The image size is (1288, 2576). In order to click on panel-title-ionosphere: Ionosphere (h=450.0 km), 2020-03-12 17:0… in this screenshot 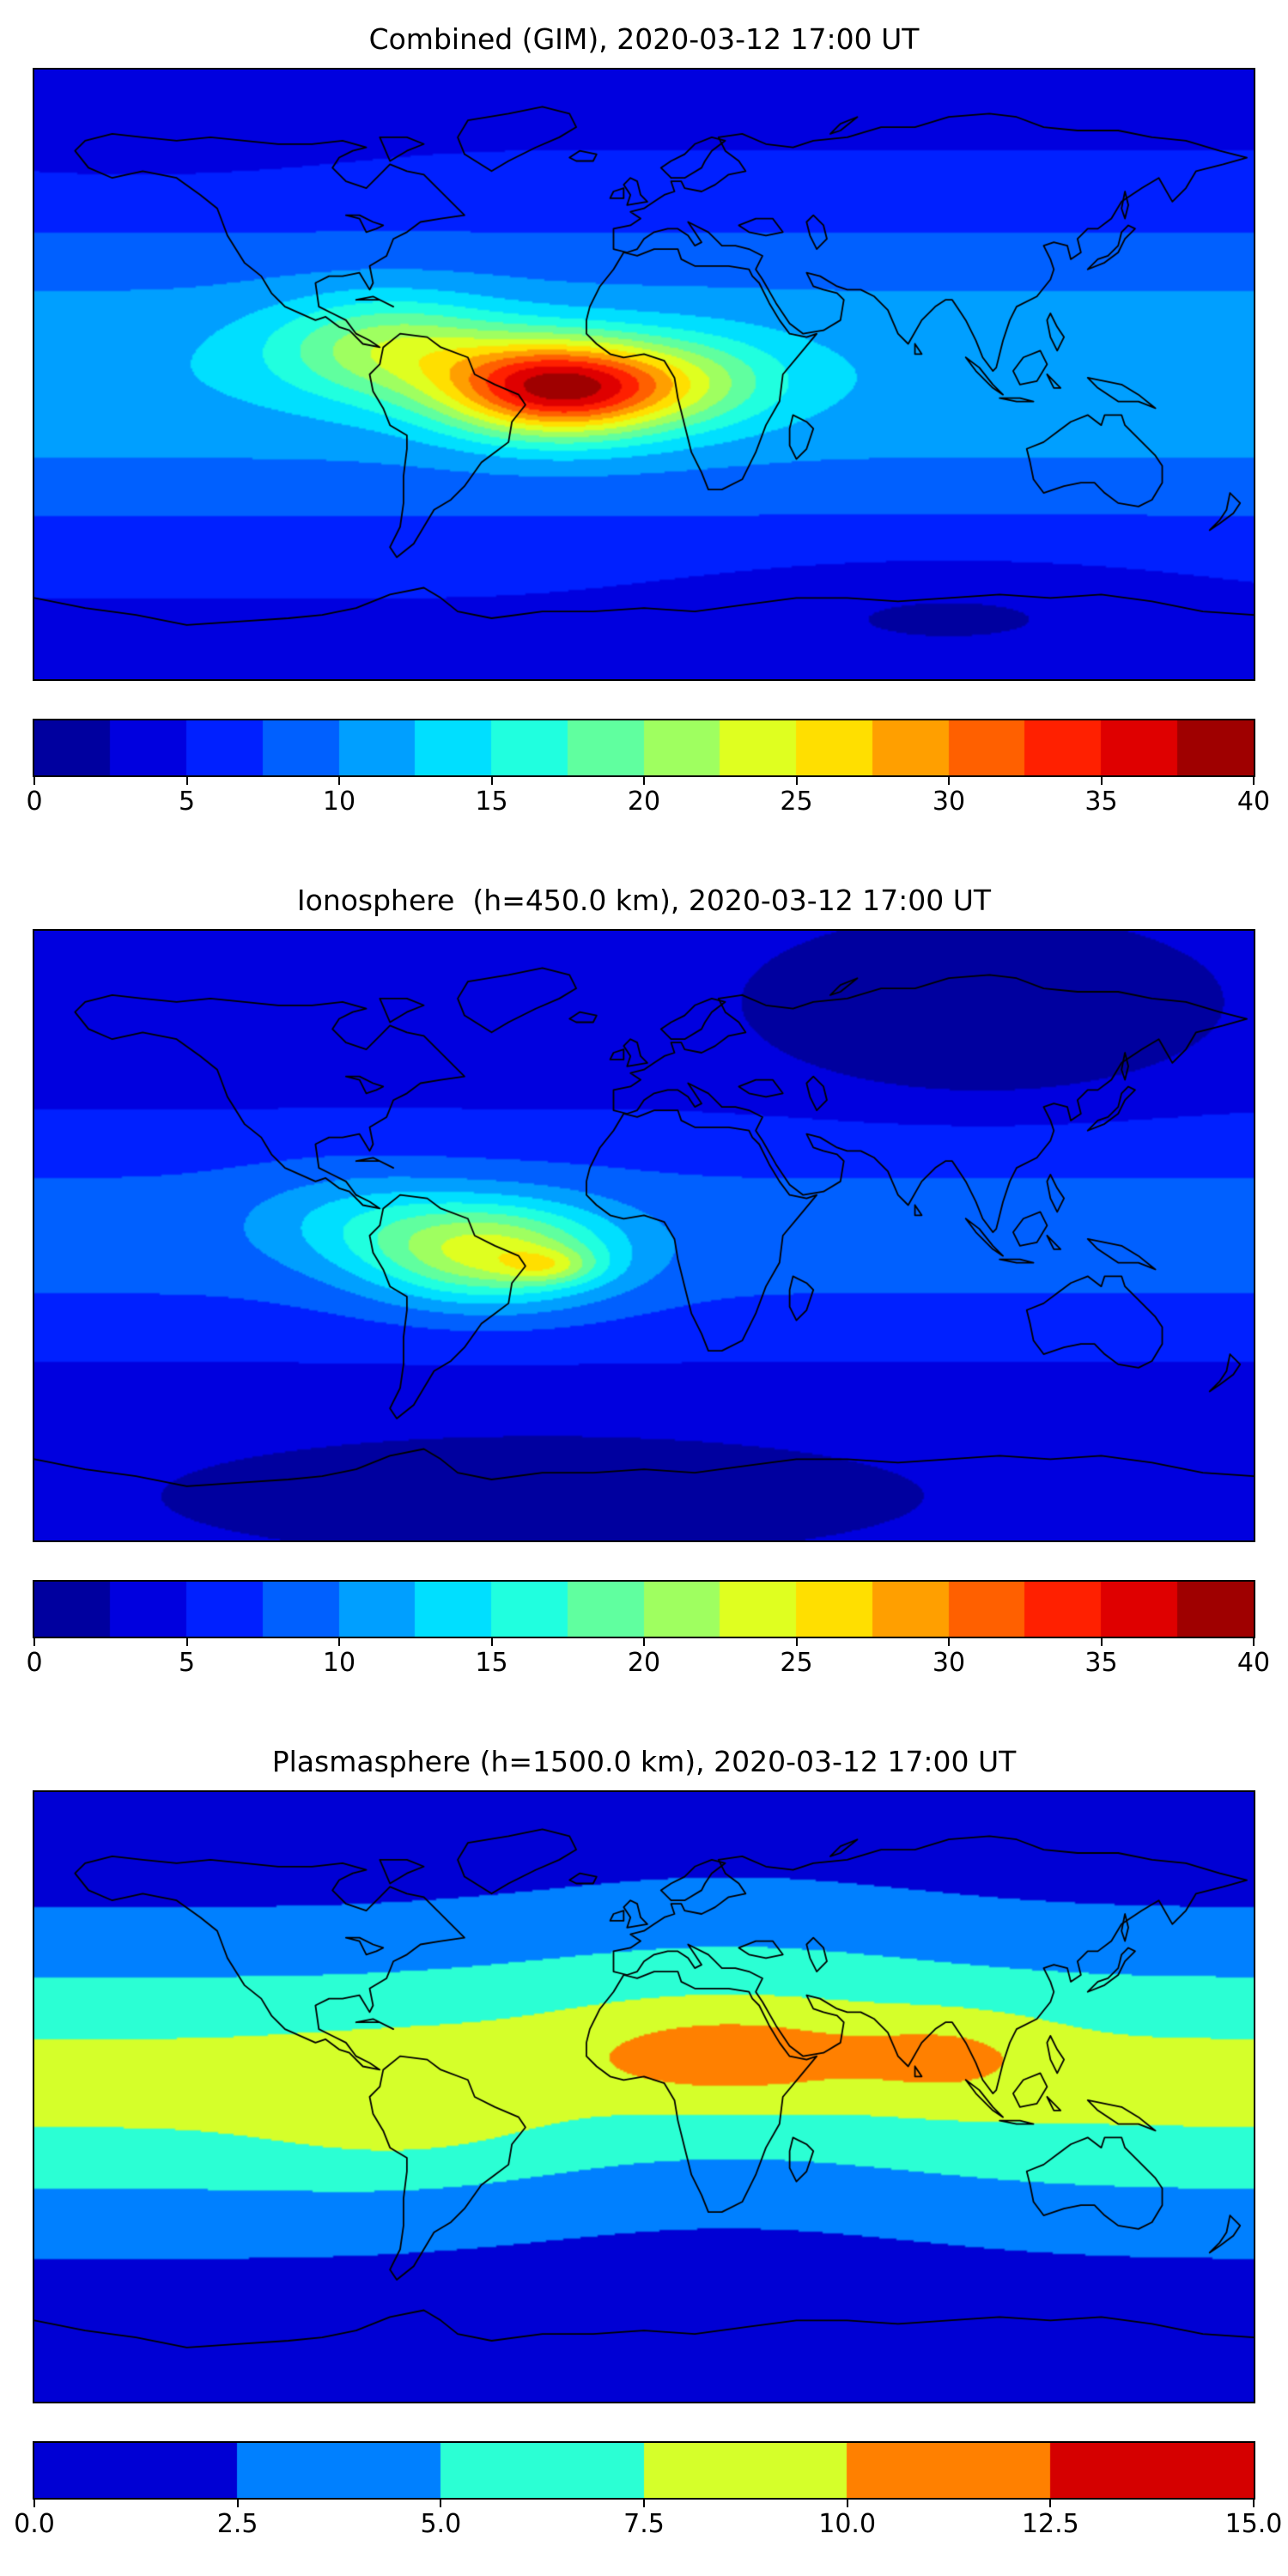, I will do `click(644, 900)`.